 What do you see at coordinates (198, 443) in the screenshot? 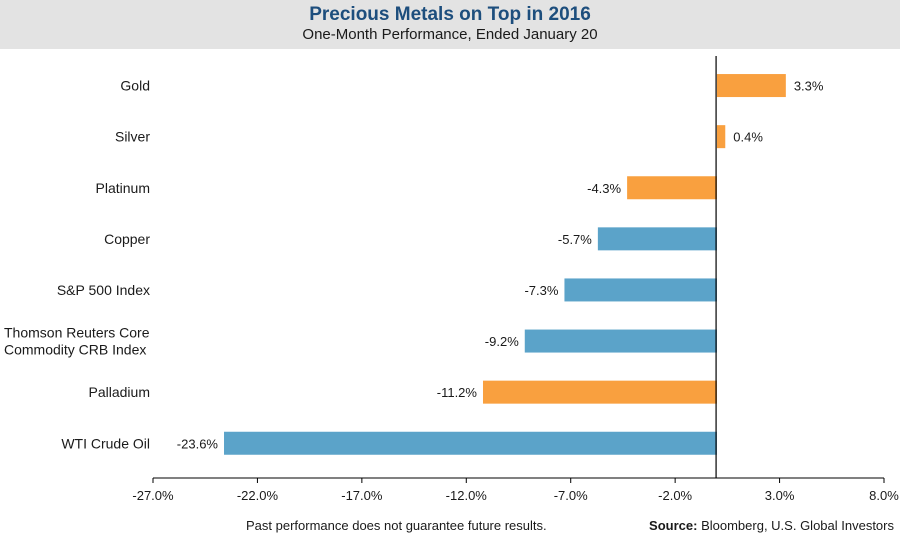
I see `data-label: -23.6%` at bounding box center [198, 443].